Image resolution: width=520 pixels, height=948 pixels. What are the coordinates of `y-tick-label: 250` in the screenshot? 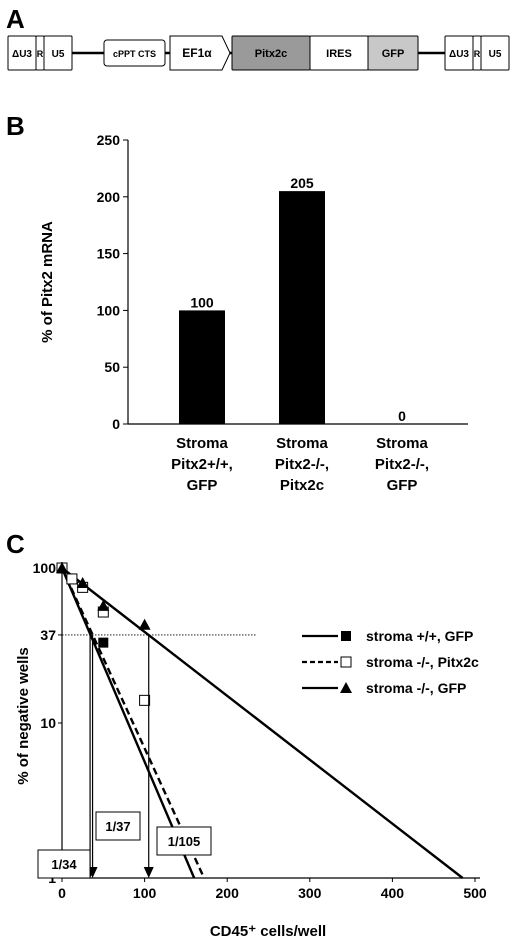 It's located at (109, 140).